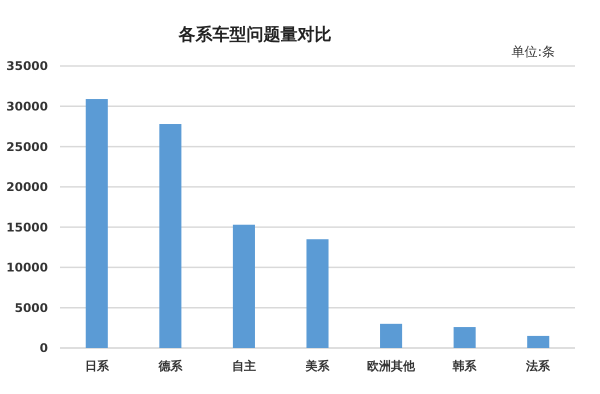  What do you see at coordinates (255, 35) in the screenshot?
I see `chart-title: 各系车型问题量对比` at bounding box center [255, 35].